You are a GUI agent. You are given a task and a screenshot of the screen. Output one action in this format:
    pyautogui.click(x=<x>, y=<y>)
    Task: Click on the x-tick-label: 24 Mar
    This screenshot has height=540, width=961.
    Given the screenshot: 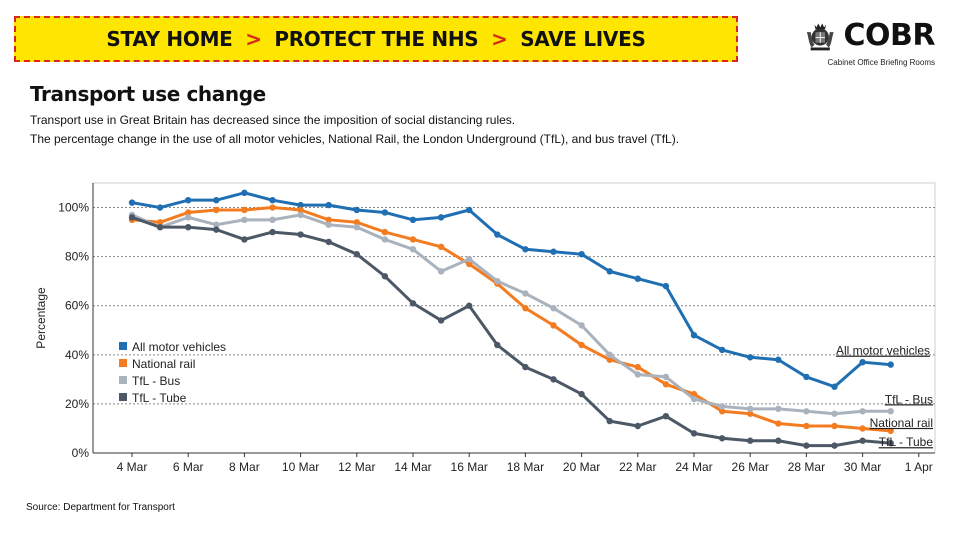 What is the action you would take?
    pyautogui.click(x=693, y=467)
    